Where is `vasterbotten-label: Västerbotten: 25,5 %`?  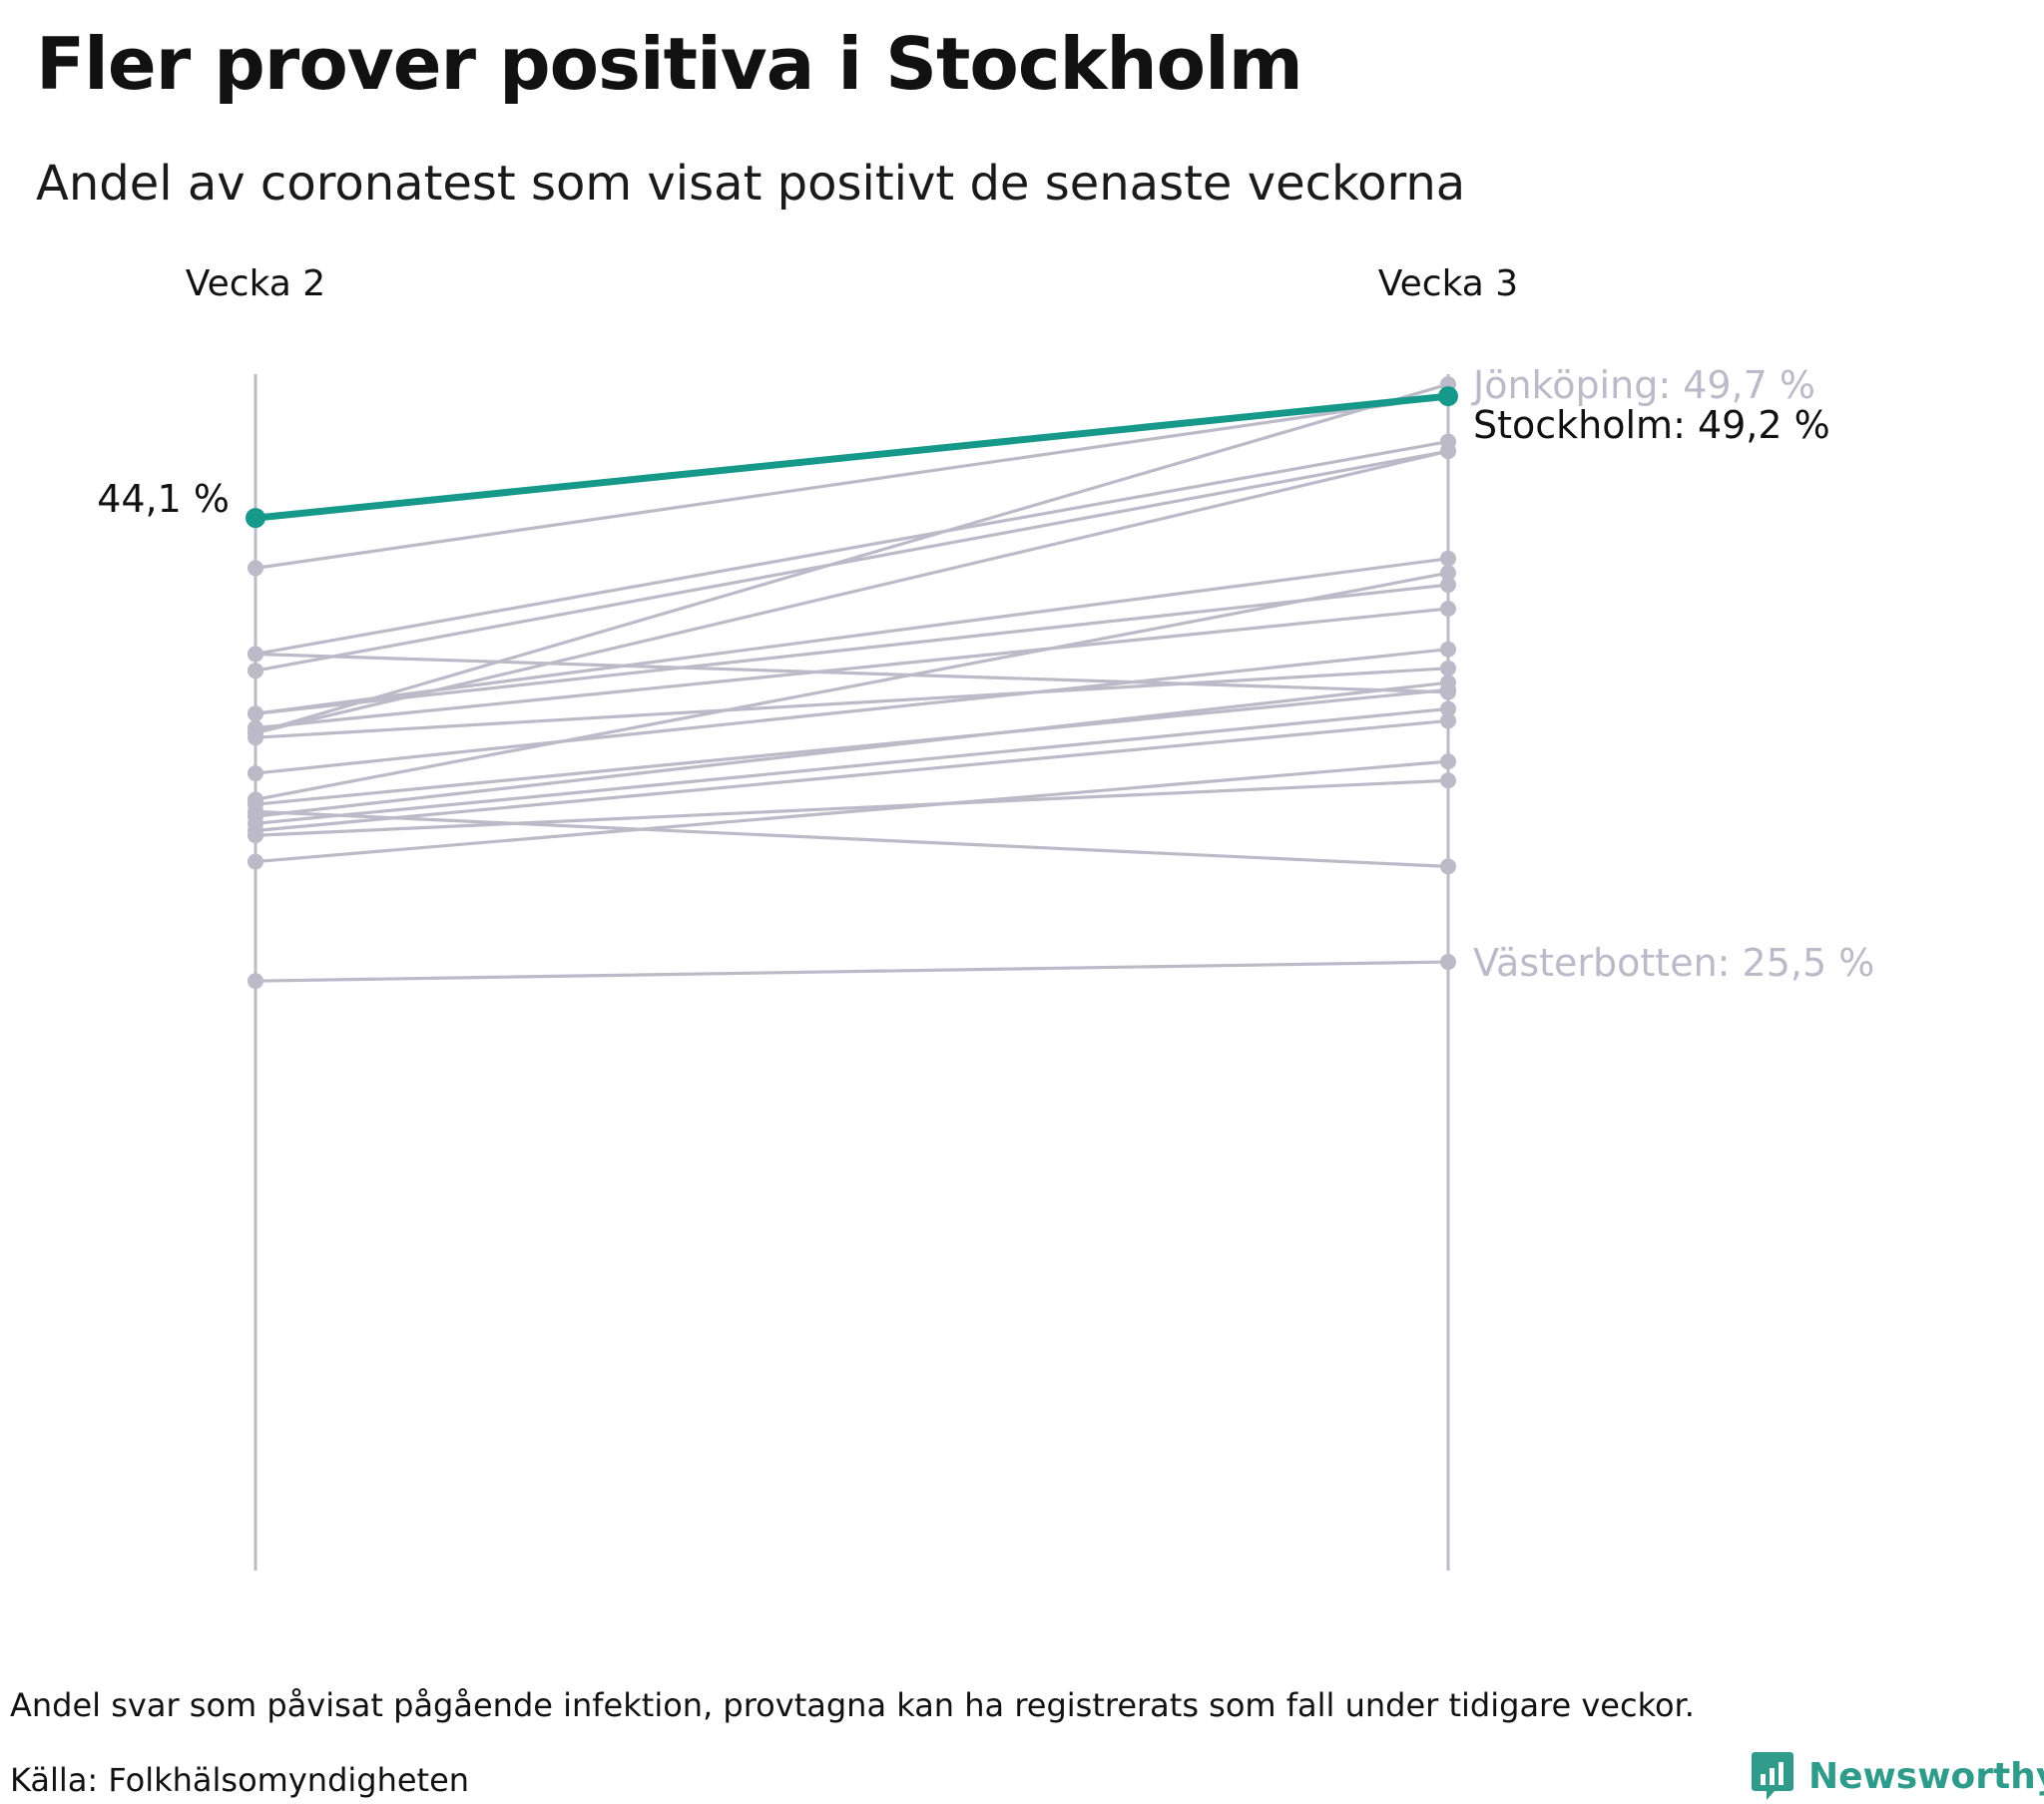 vasterbotten-label: Västerbotten: 25,5 % is located at coordinates (1673, 963).